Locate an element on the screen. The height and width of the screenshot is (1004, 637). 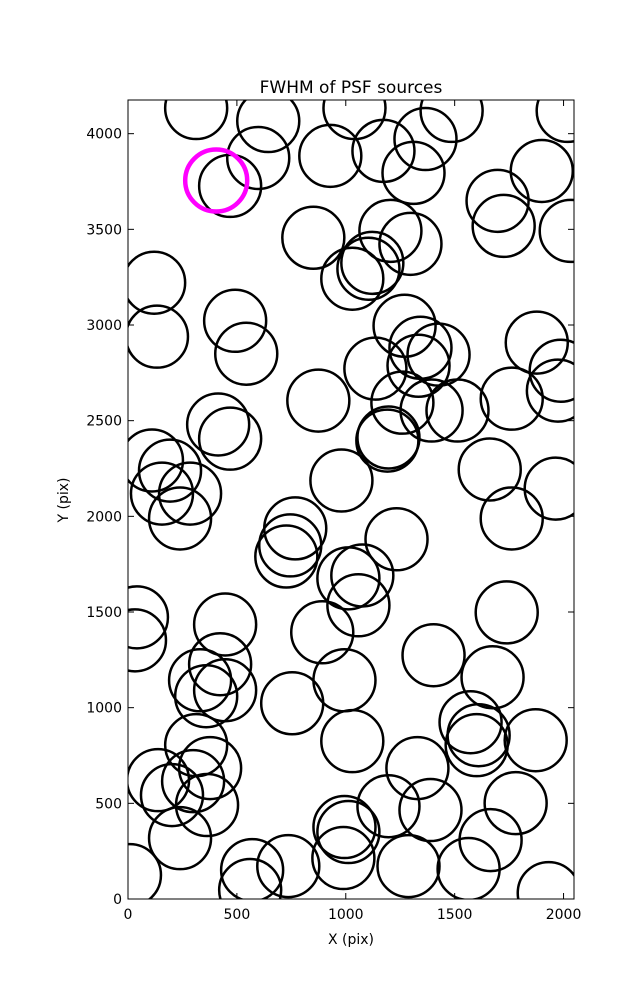
x-tick-label: 1000 is located at coordinates (346, 915).